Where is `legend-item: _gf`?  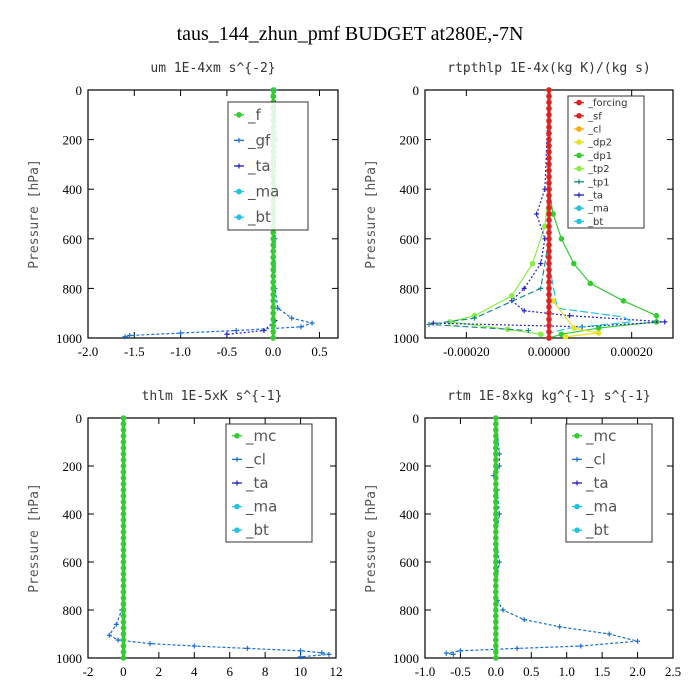
legend-item: _gf is located at coordinates (252, 140).